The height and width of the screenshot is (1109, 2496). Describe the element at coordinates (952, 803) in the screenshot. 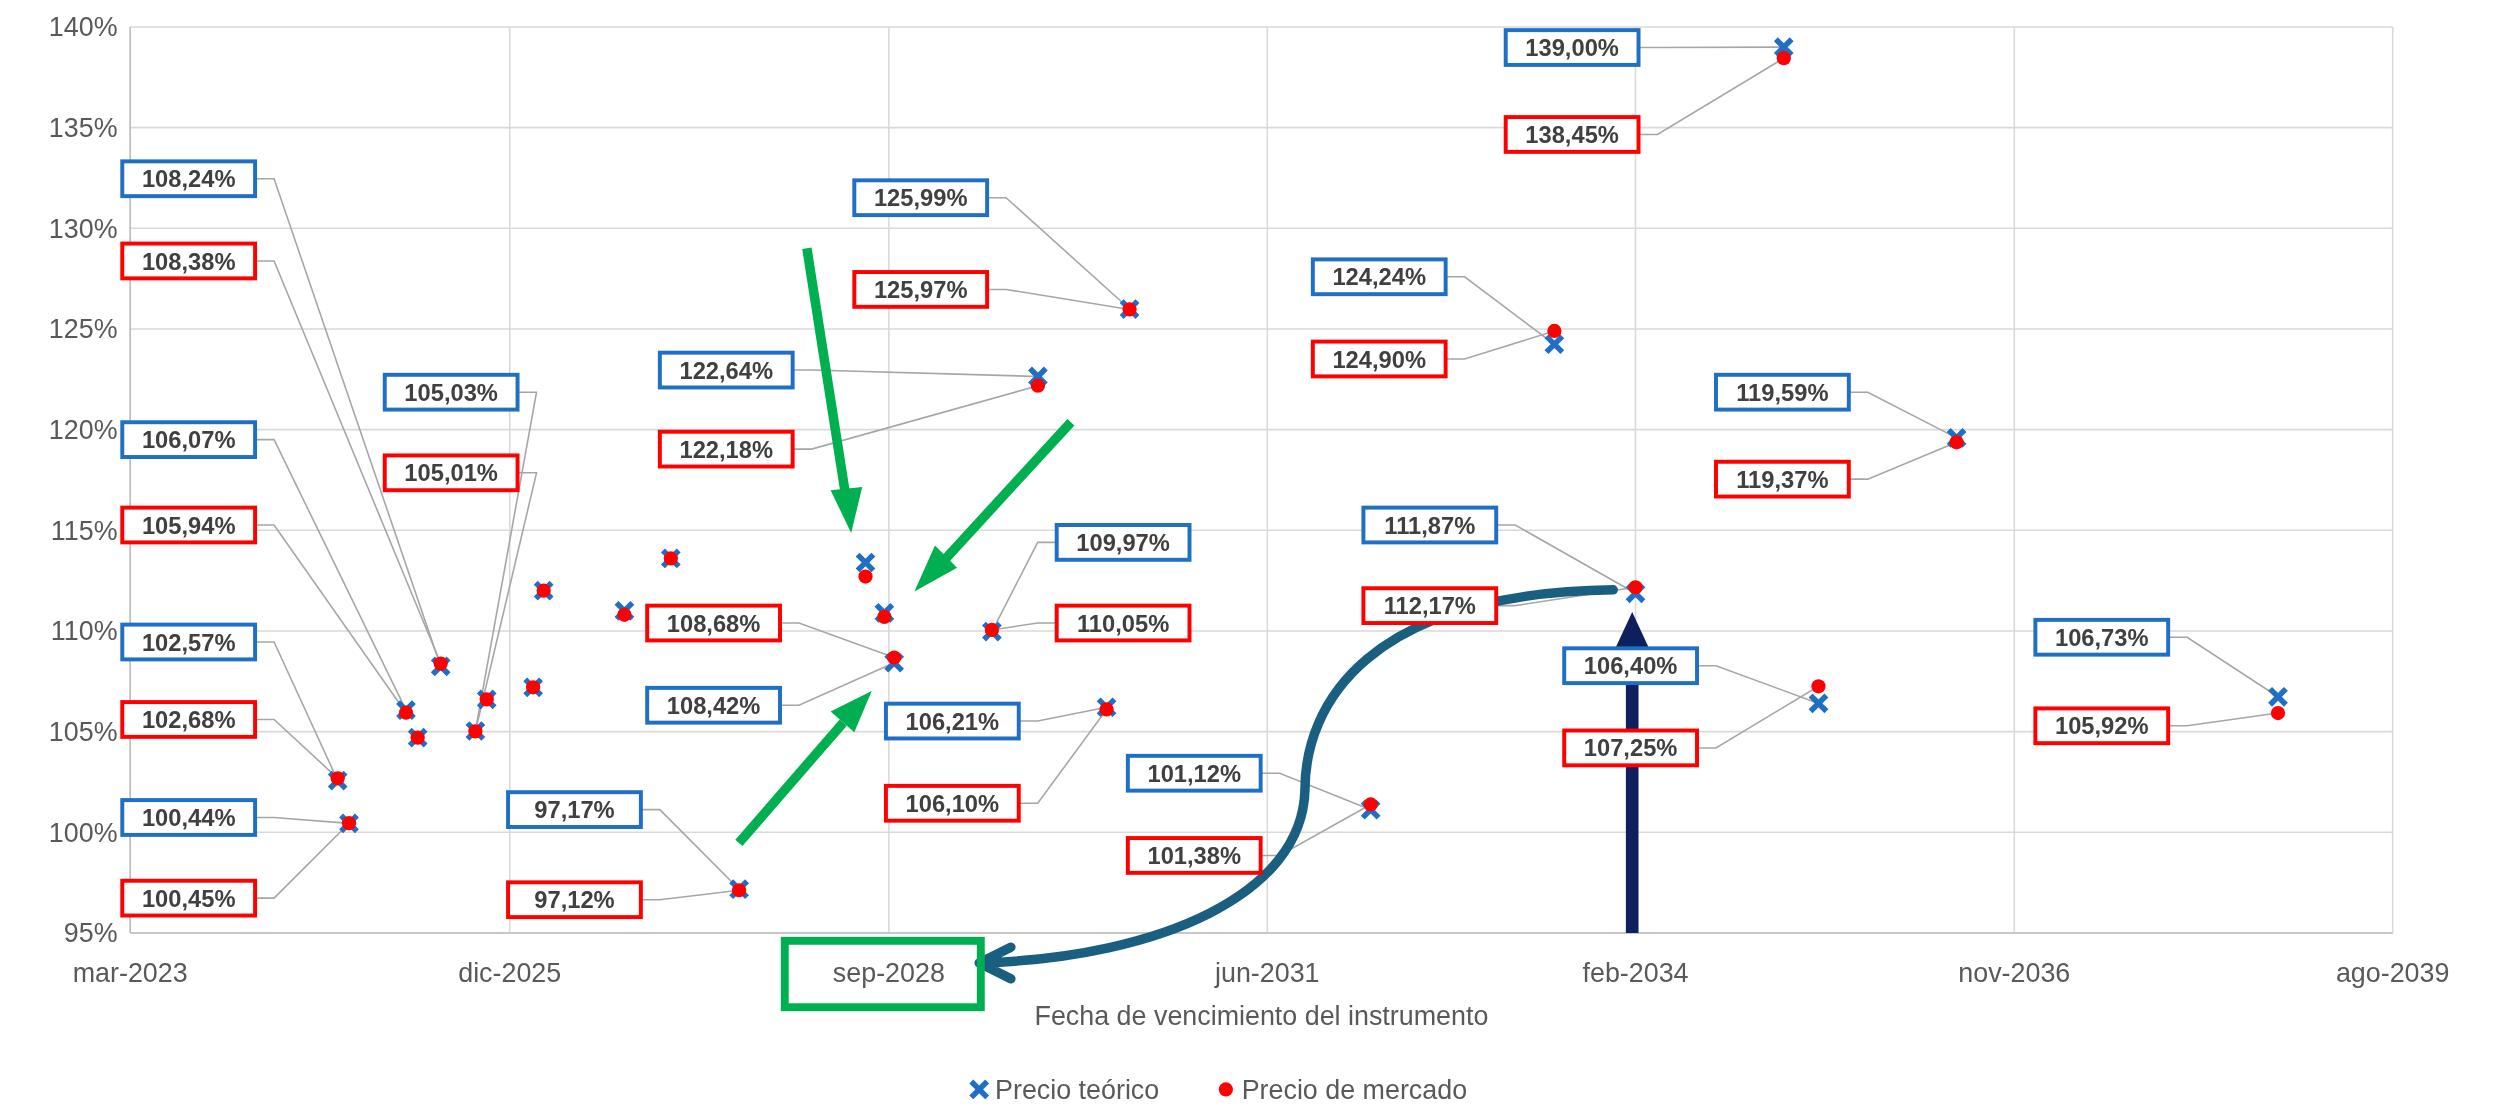

I see `data-label: 106,10%` at that location.